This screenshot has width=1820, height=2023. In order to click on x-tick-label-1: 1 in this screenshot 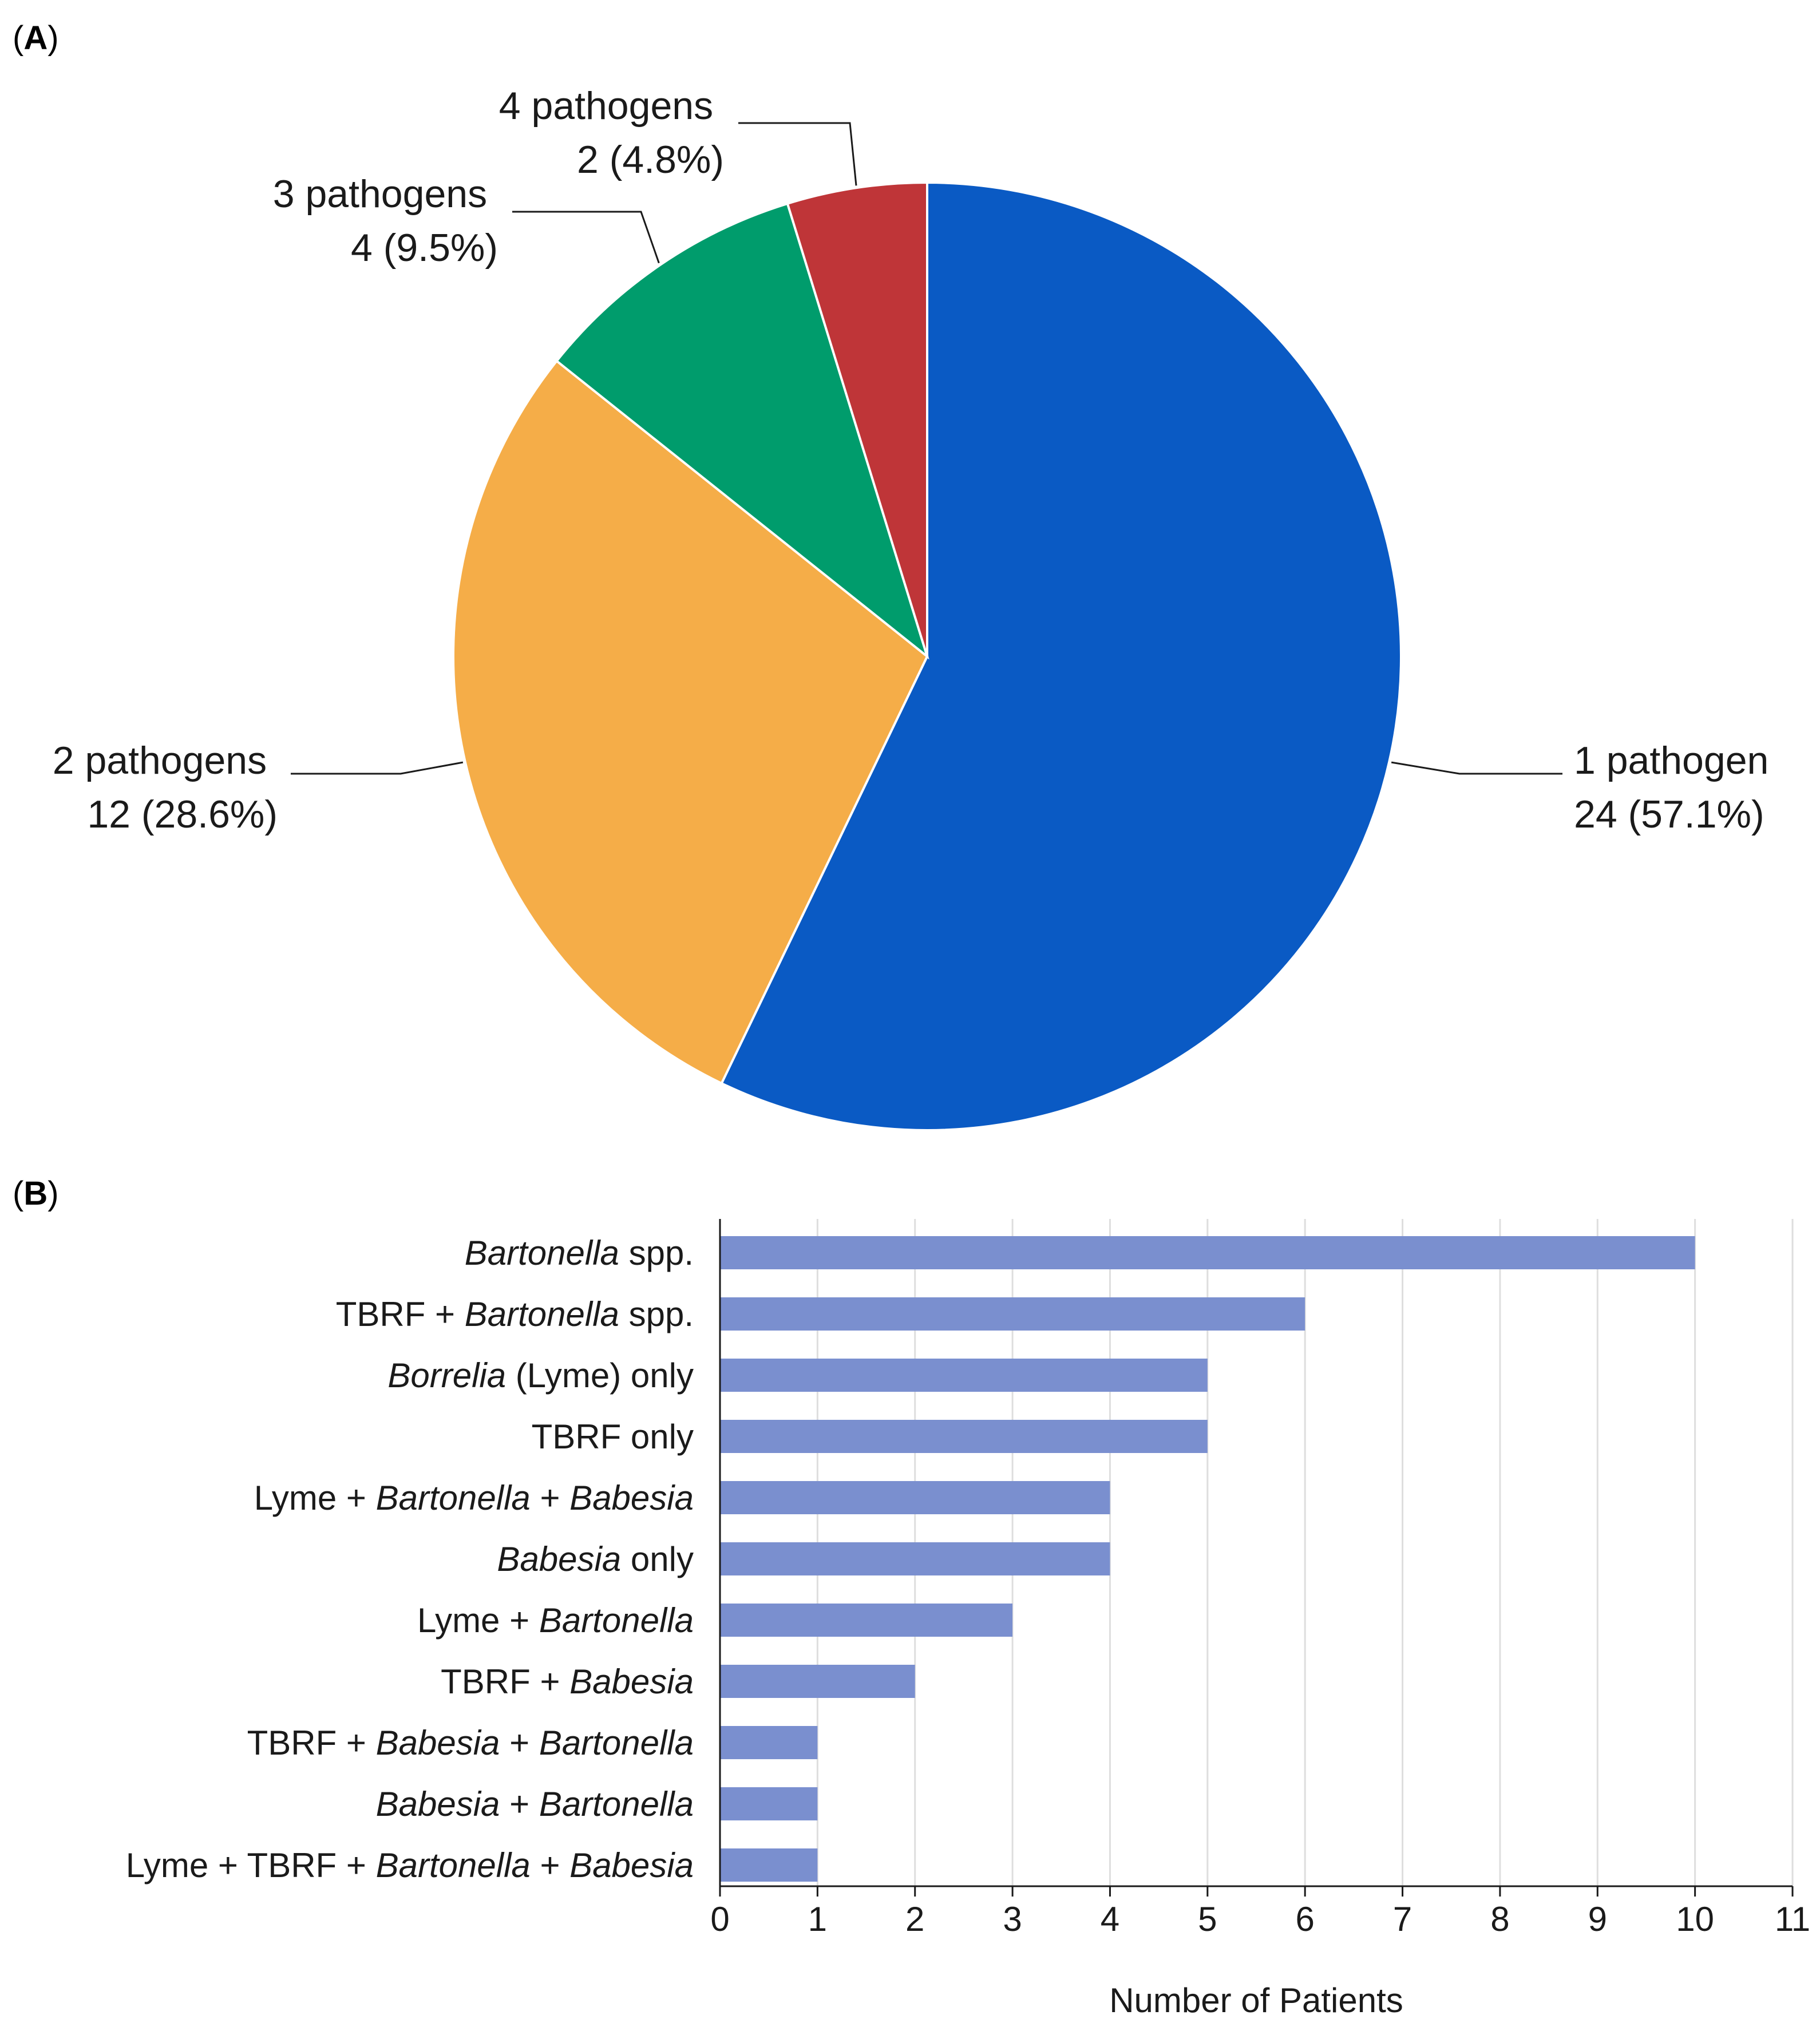, I will do `click(817, 1919)`.